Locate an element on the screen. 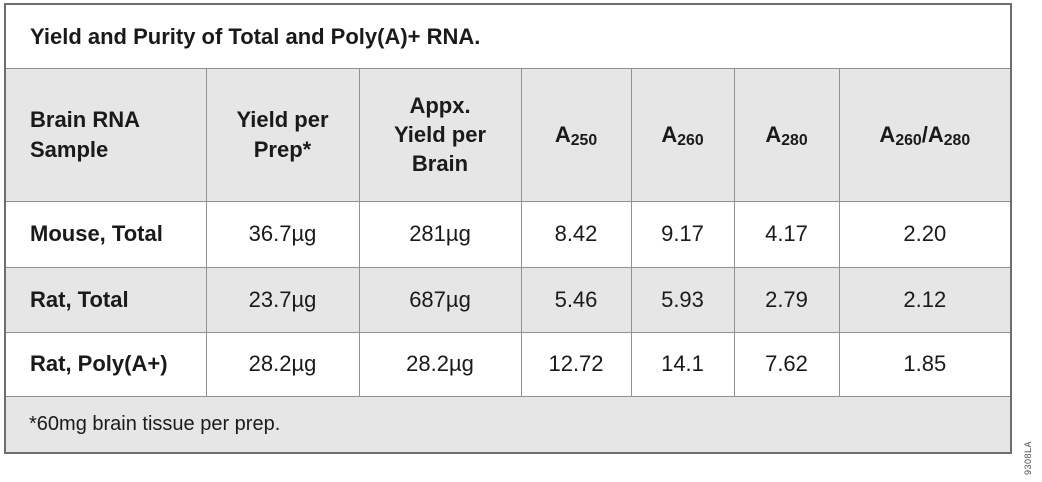 This screenshot has height=482, width=1042. ratio-base-2: A is located at coordinates (935, 134).